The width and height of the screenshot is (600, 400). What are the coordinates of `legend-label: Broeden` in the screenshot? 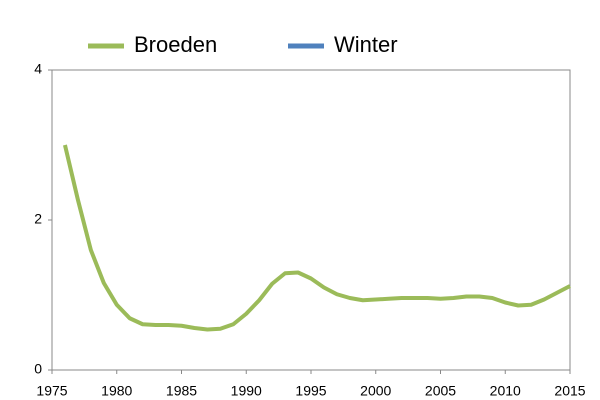 It's located at (175, 44).